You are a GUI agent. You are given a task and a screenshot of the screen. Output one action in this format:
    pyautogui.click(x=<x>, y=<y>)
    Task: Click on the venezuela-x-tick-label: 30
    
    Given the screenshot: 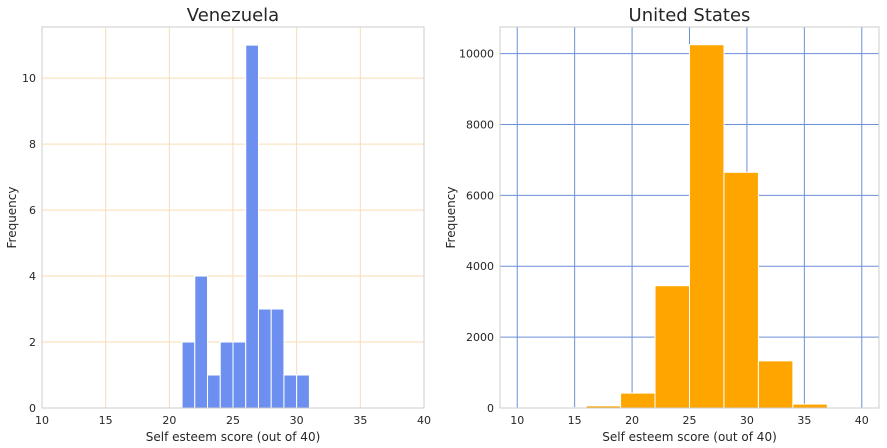 What is the action you would take?
    pyautogui.click(x=297, y=420)
    